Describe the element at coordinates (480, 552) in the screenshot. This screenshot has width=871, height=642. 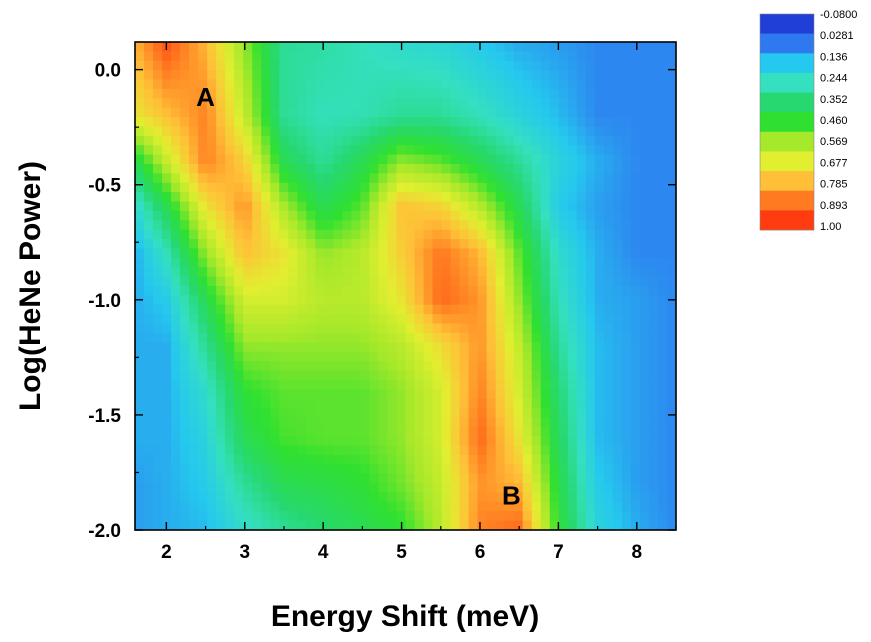
I see `x-tick-label: 6` at that location.